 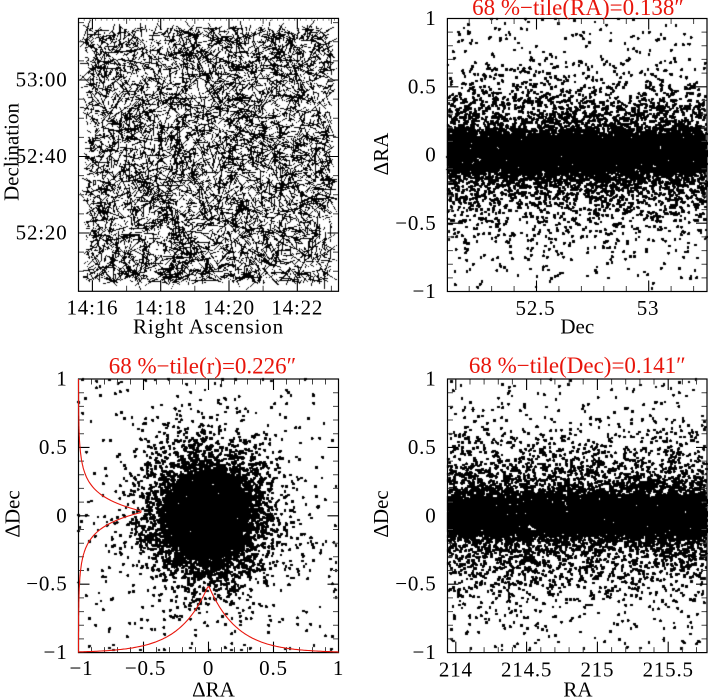 I want to click on svg-text: 215, so click(x=597, y=670).